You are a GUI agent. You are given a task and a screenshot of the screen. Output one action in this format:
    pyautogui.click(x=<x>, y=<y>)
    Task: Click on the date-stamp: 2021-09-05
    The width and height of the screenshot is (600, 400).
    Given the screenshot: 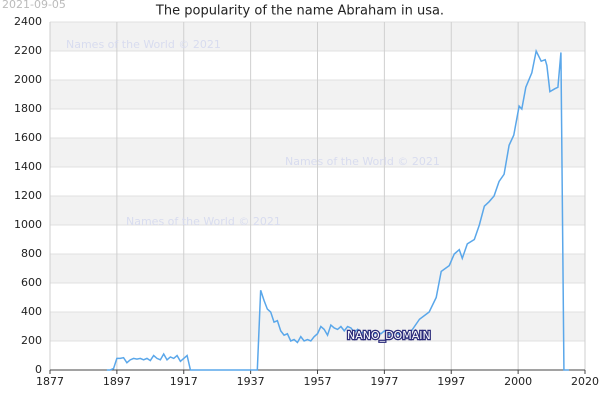 What is the action you would take?
    pyautogui.click(x=34, y=5)
    